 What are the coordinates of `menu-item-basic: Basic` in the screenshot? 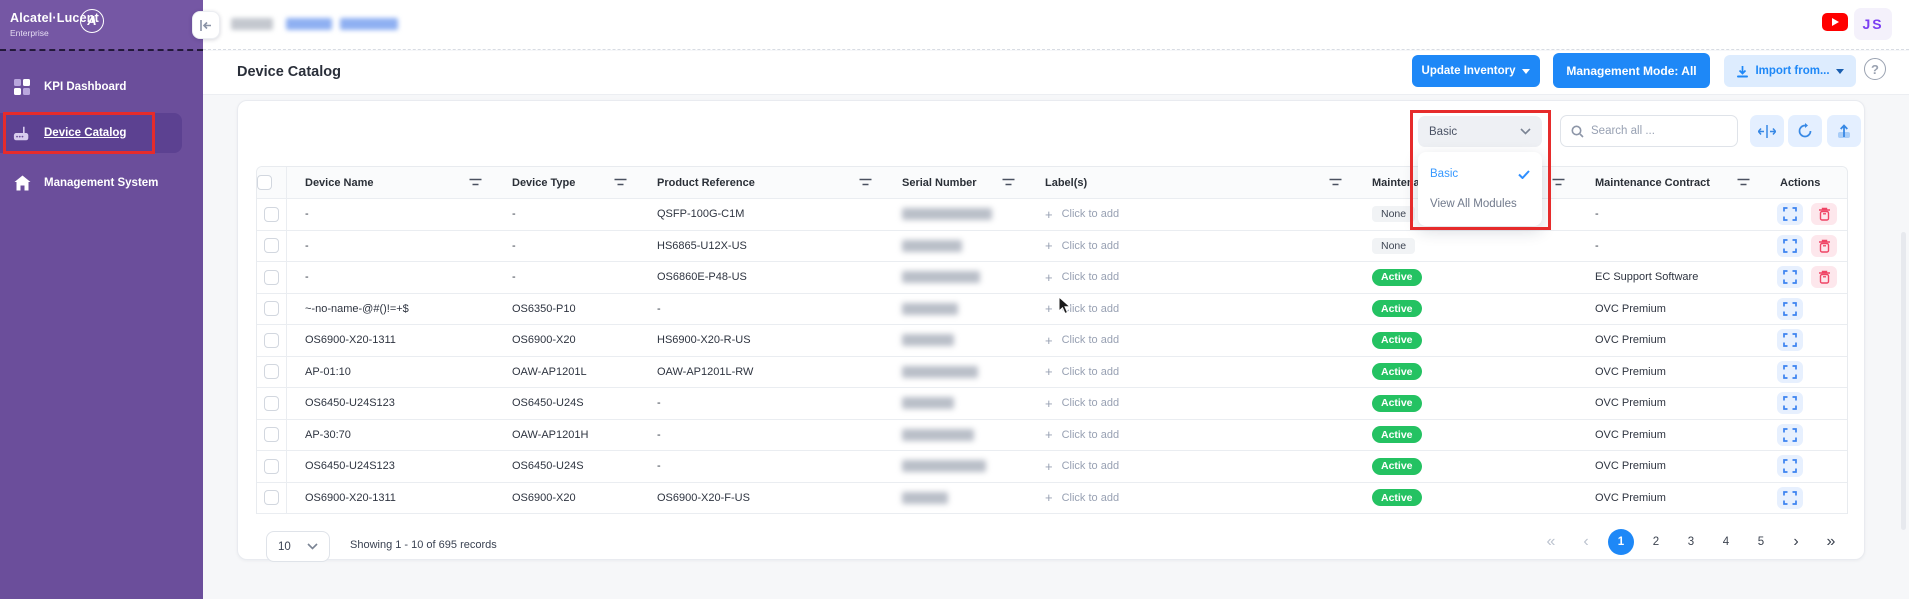 It's located at (1480, 174).